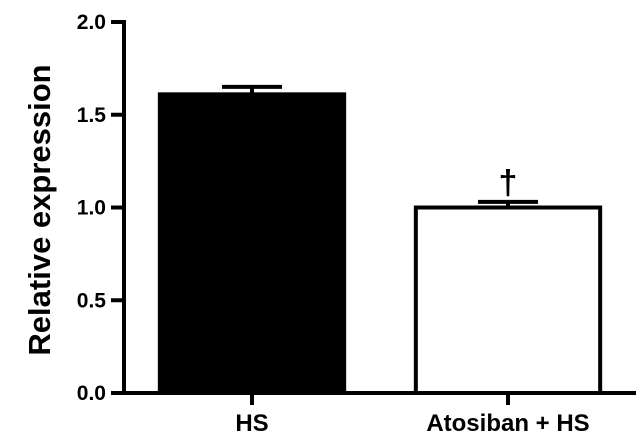 Image resolution: width=638 pixels, height=442 pixels. What do you see at coordinates (91, 393) in the screenshot?
I see `y-tick-label-0: 0.0` at bounding box center [91, 393].